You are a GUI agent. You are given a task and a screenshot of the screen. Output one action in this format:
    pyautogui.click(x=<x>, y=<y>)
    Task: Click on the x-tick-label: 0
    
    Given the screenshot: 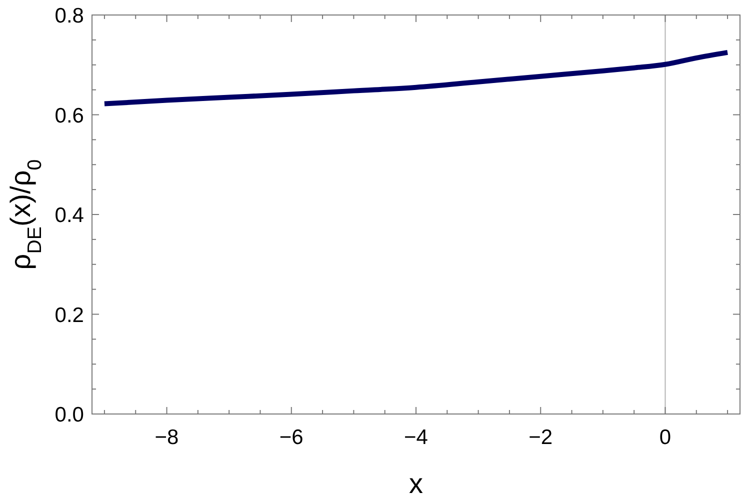 What is the action you would take?
    pyautogui.click(x=665, y=437)
    